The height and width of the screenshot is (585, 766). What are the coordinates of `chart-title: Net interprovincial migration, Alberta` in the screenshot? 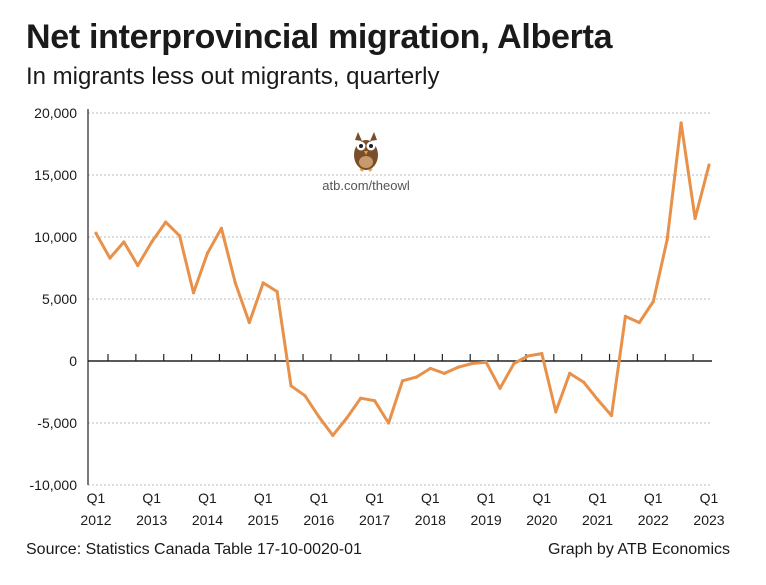 It's located at (319, 37).